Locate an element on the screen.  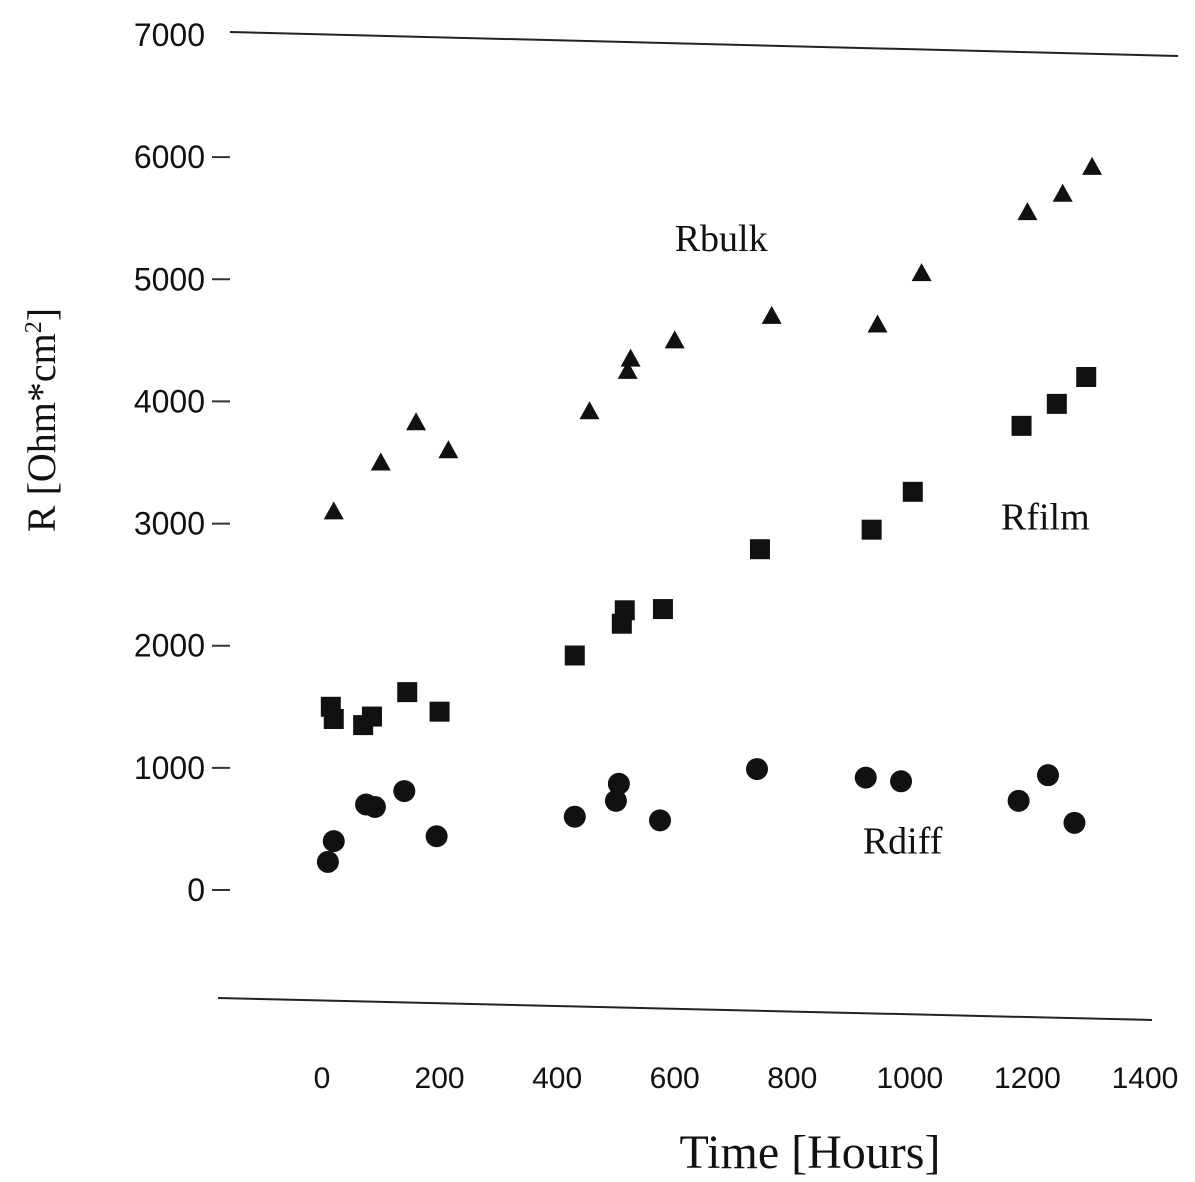
y-tick-label-0: 0 is located at coordinates (196, 890).